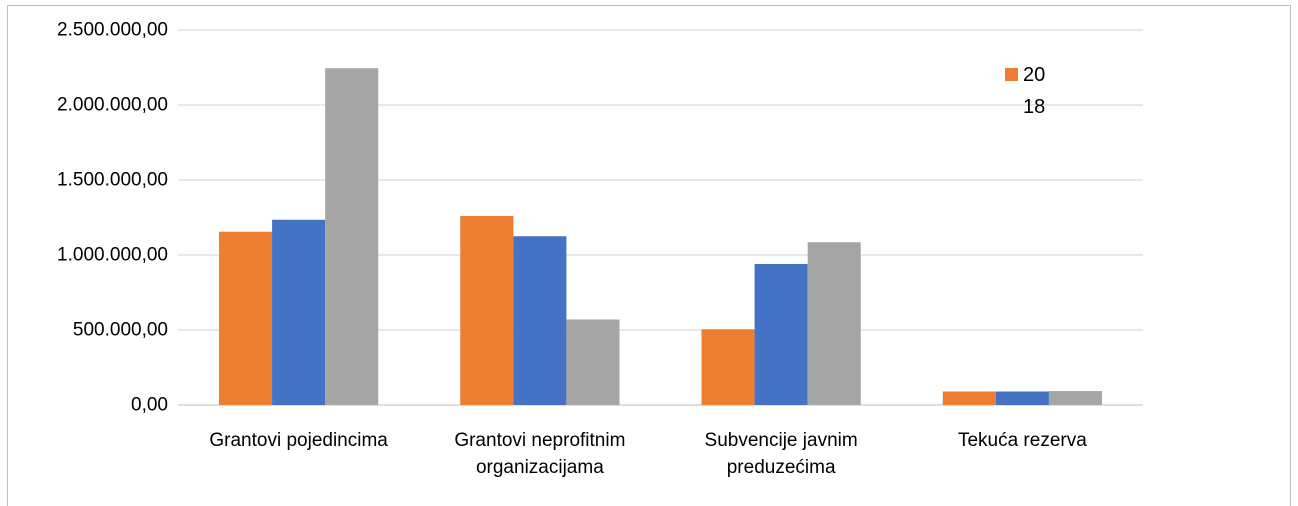 This screenshot has width=1298, height=506. I want to click on y-tick-label: 500.000,00, so click(120, 330).